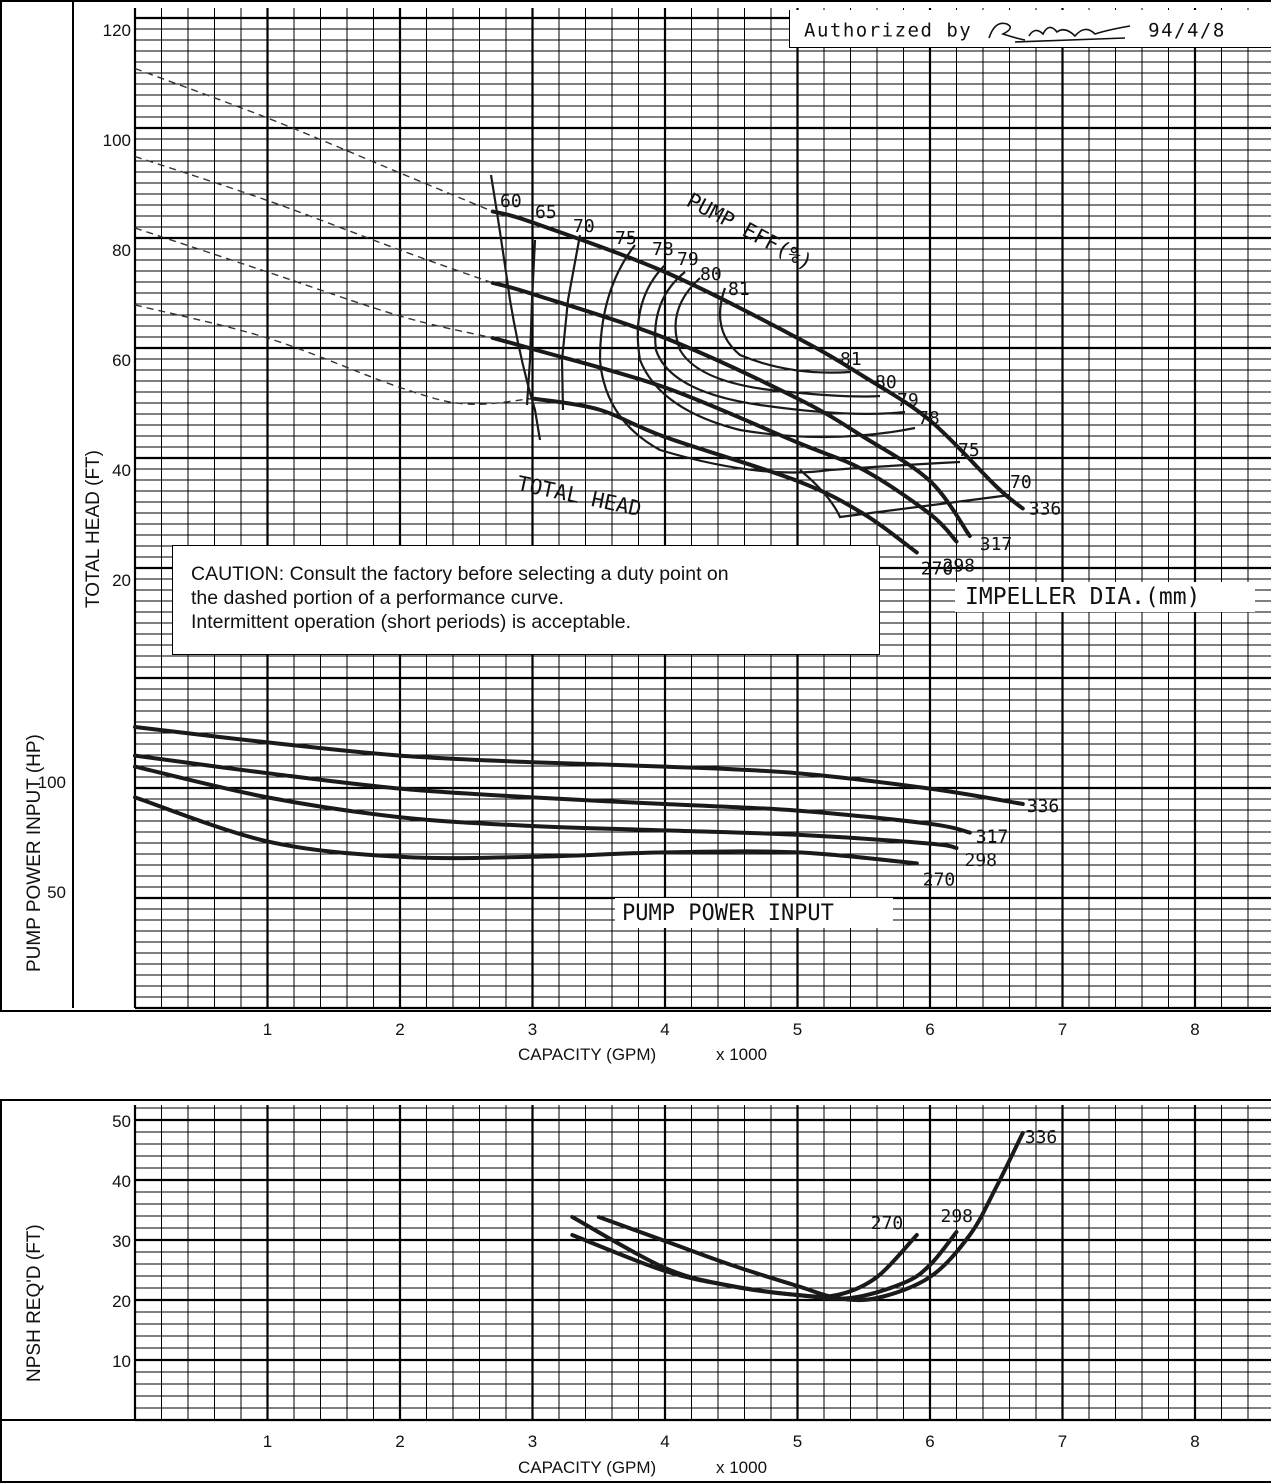  What do you see at coordinates (797, 1441) in the screenshot?
I see `x-tick-lower: 5` at bounding box center [797, 1441].